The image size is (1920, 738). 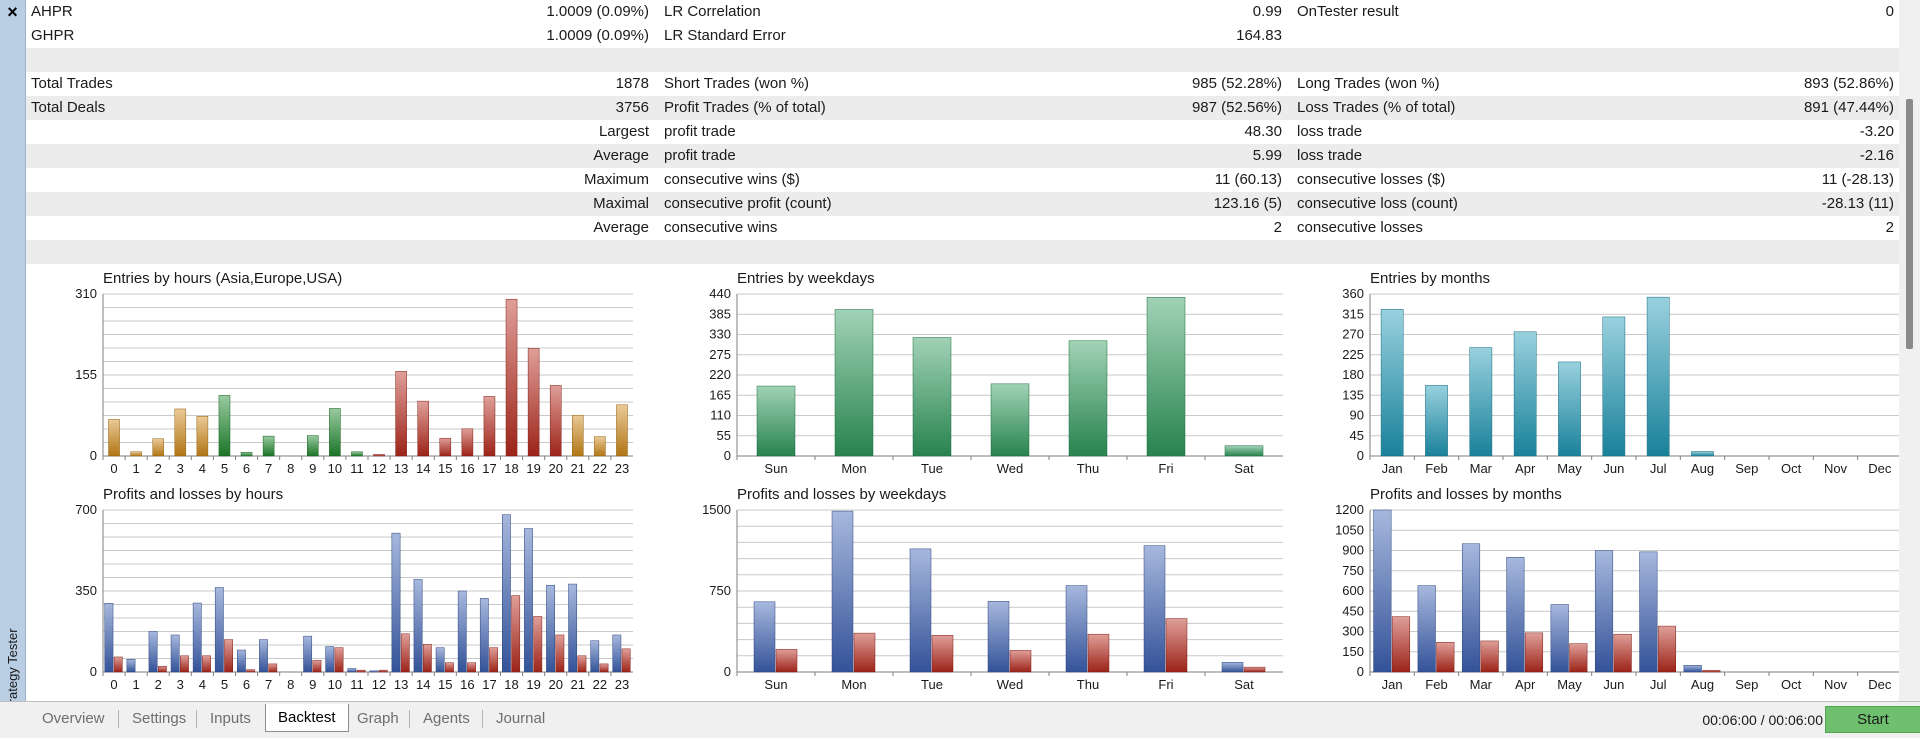 I want to click on stat-label: LR Standard Error, so click(x=725, y=35).